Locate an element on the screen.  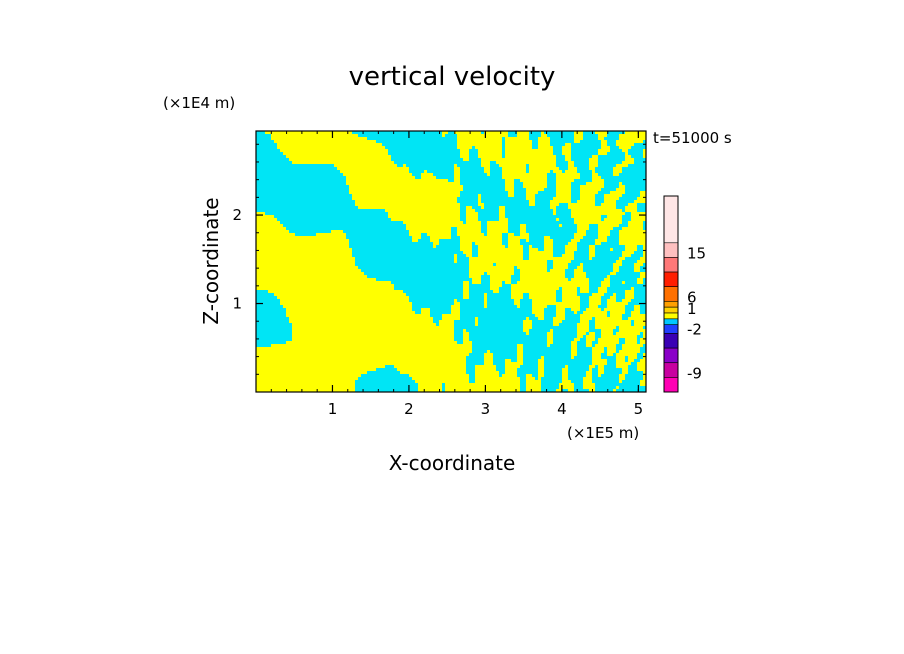
chart-title: vertical velocity is located at coordinates (452, 77).